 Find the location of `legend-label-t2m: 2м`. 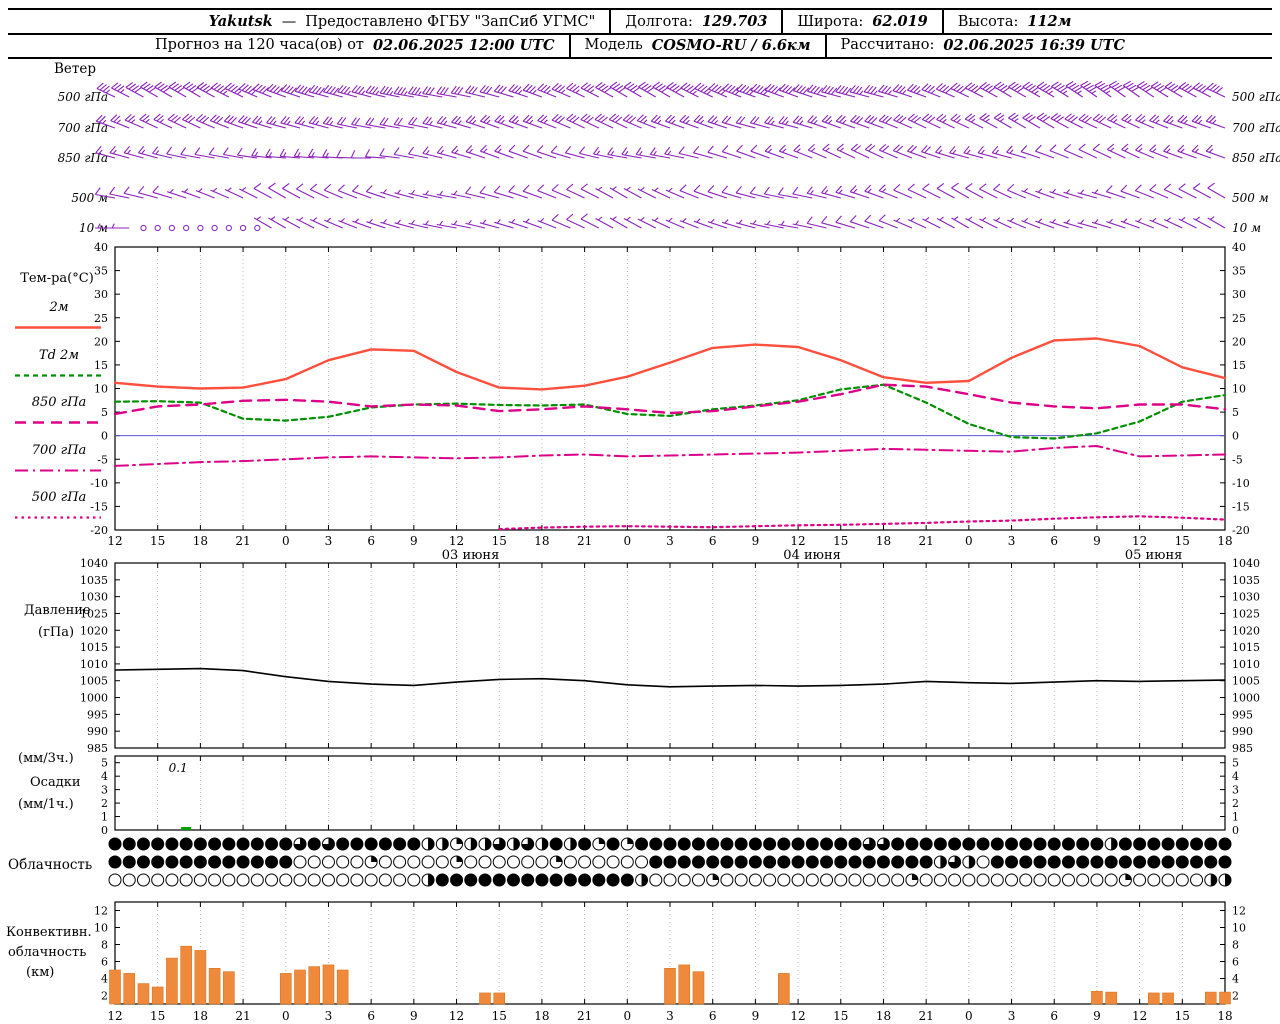

legend-label-t2m: 2м is located at coordinates (59, 307).